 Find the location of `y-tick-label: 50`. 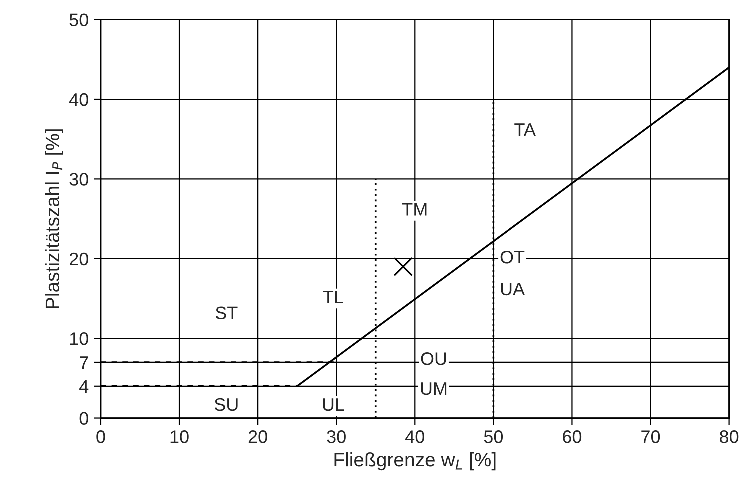

y-tick-label: 50 is located at coordinates (79, 20).